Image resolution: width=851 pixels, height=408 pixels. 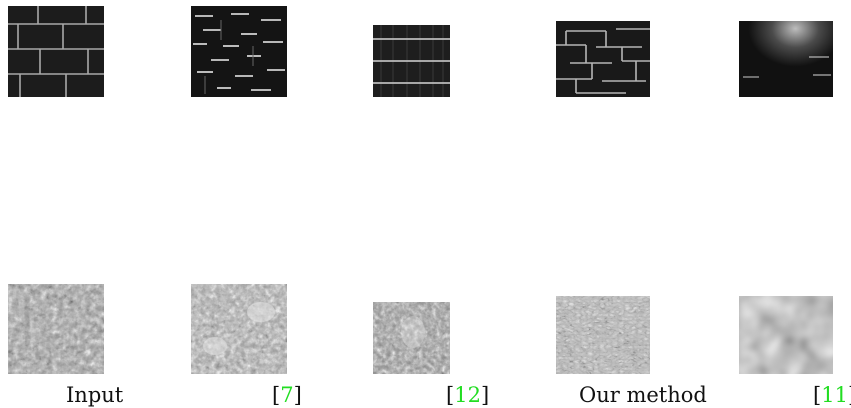 What do you see at coordinates (56, 51) in the screenshot?
I see `brick-input-image` at bounding box center [56, 51].